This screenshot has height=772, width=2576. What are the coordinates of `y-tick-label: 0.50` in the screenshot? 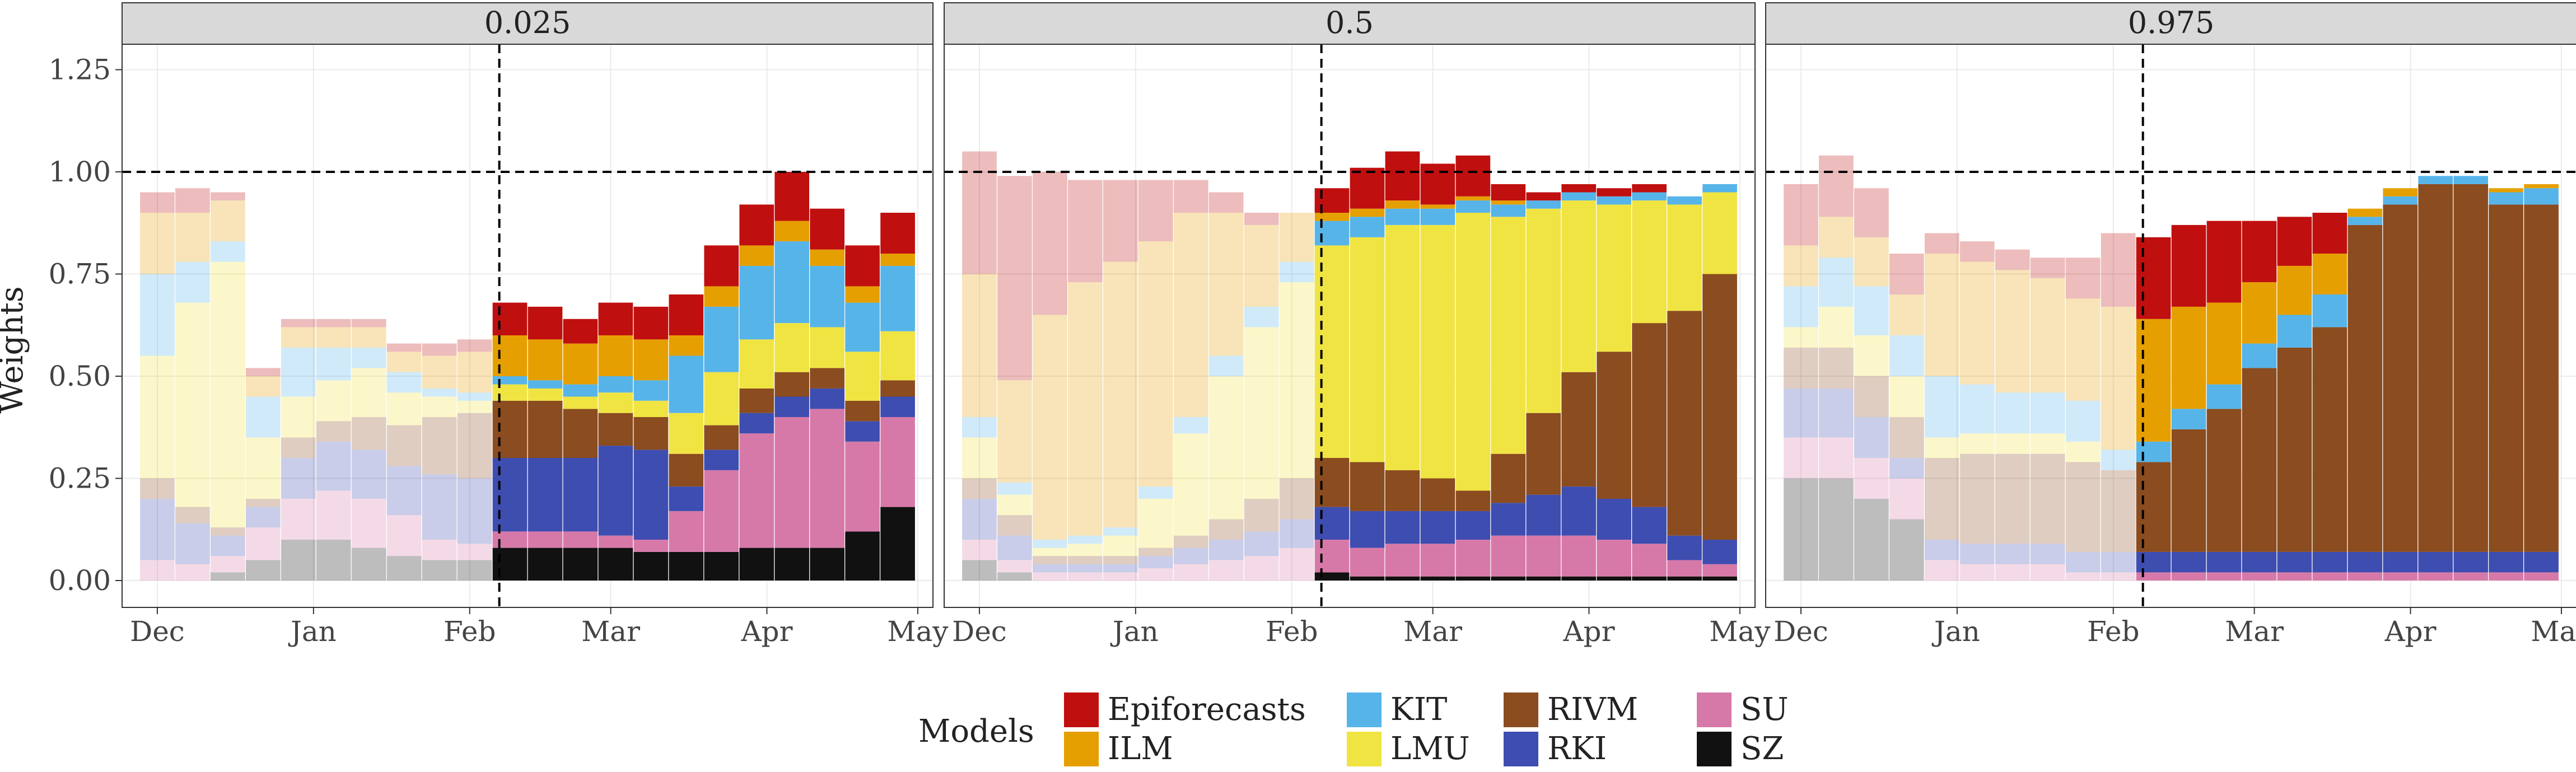 It's located at (80, 376).